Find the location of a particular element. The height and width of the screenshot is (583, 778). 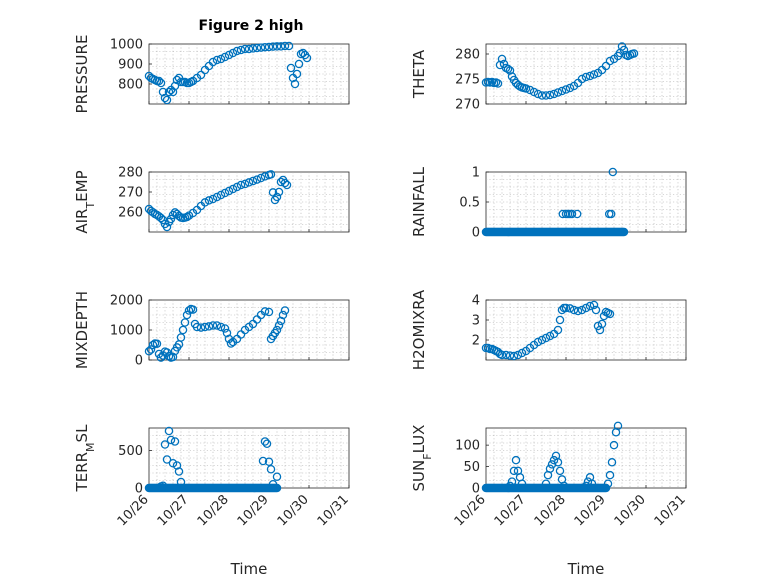

figure-title: Figure 2 high is located at coordinates (251, 26).